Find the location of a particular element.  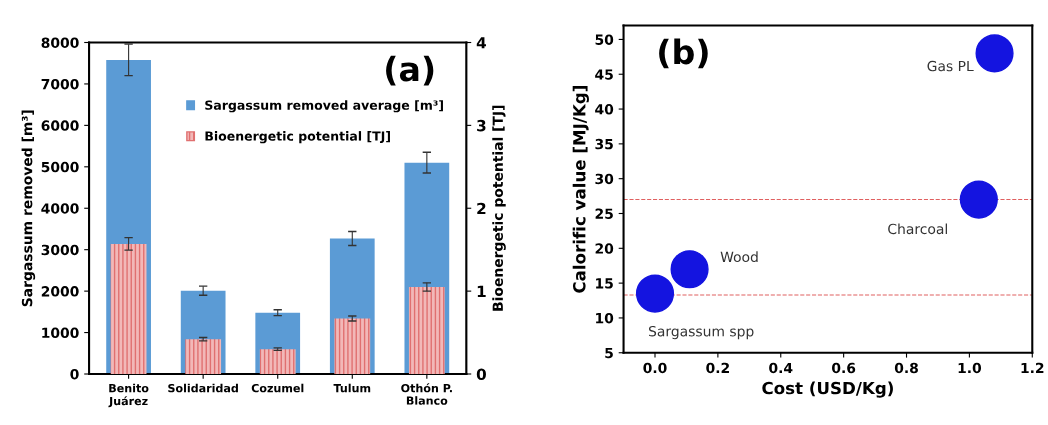

y-tick-label: 40 is located at coordinates (604, 109).